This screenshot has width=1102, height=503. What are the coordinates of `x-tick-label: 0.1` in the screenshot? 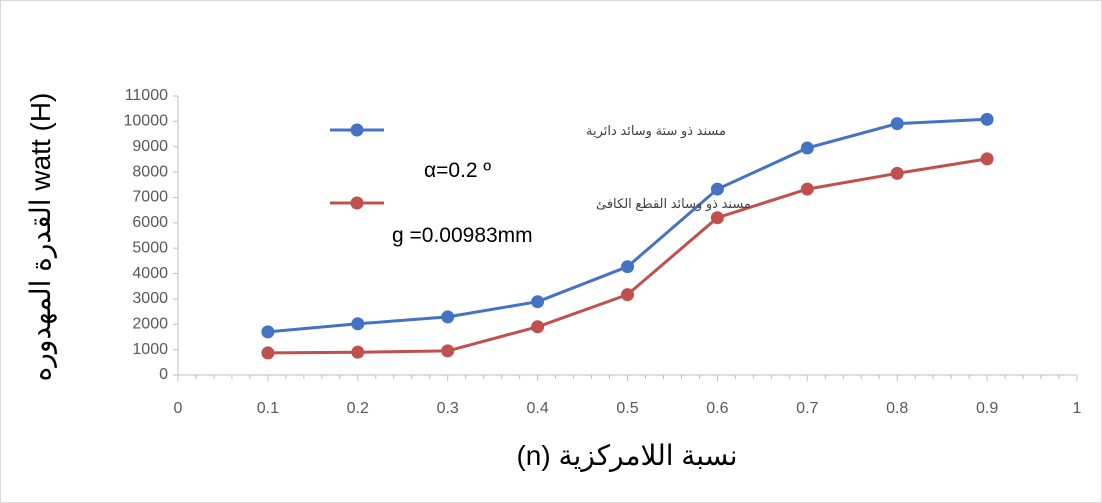 It's located at (268, 408).